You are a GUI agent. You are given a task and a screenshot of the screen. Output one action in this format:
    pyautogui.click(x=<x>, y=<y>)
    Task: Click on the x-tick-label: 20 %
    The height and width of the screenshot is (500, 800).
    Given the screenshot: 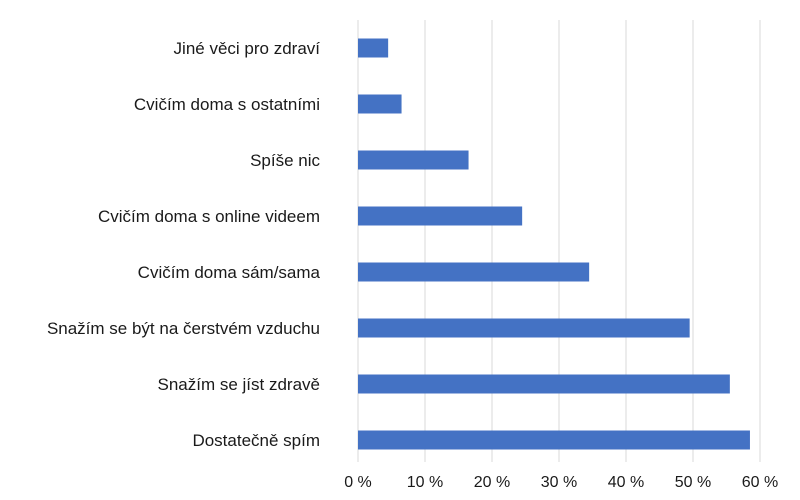 What is the action you would take?
    pyautogui.click(x=492, y=482)
    